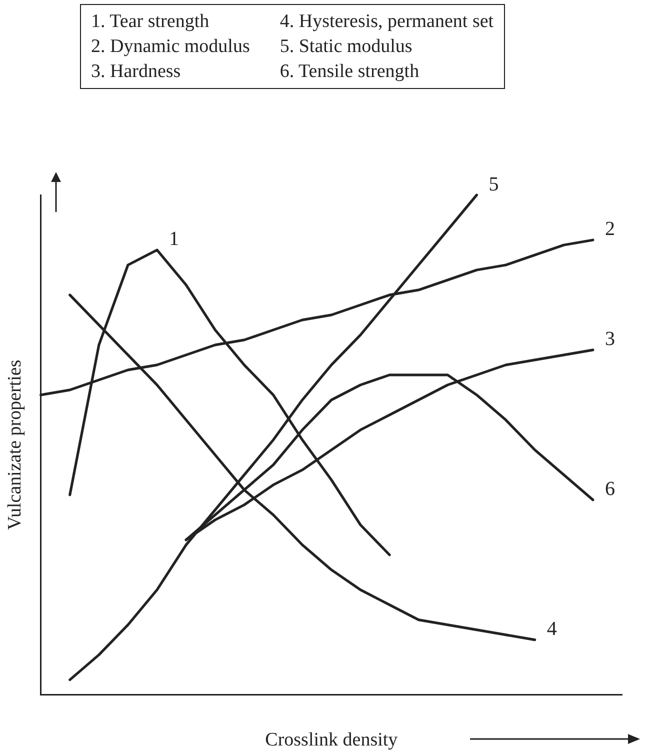  What do you see at coordinates (609, 489) in the screenshot?
I see `series-label: 6` at bounding box center [609, 489].